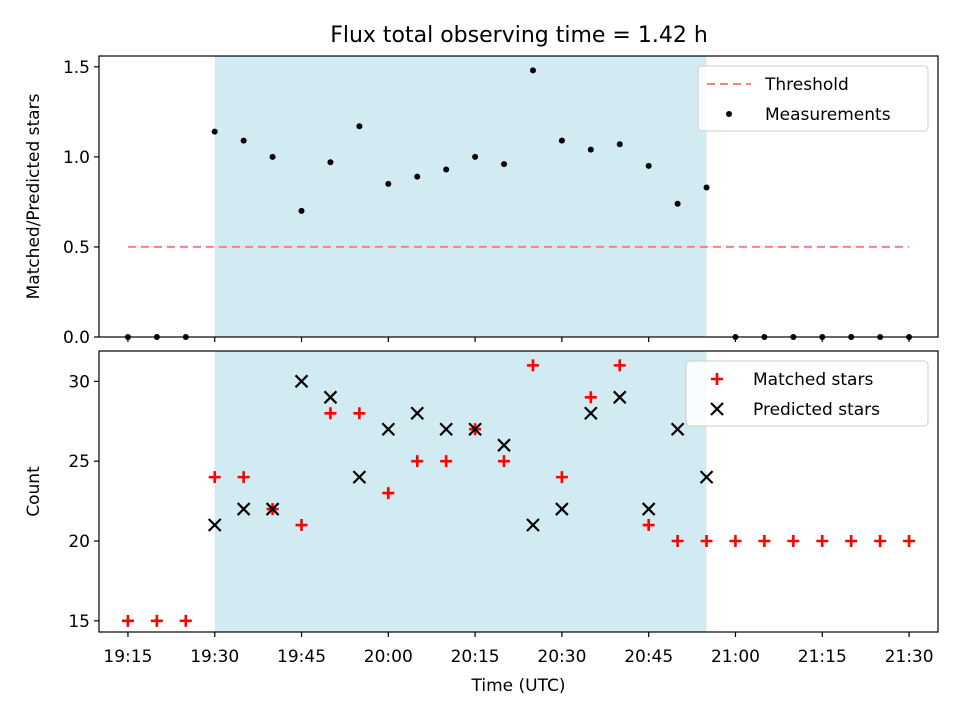 The width and height of the screenshot is (960, 720). Describe the element at coordinates (79, 622) in the screenshot. I see `y-tick-label: 15` at that location.